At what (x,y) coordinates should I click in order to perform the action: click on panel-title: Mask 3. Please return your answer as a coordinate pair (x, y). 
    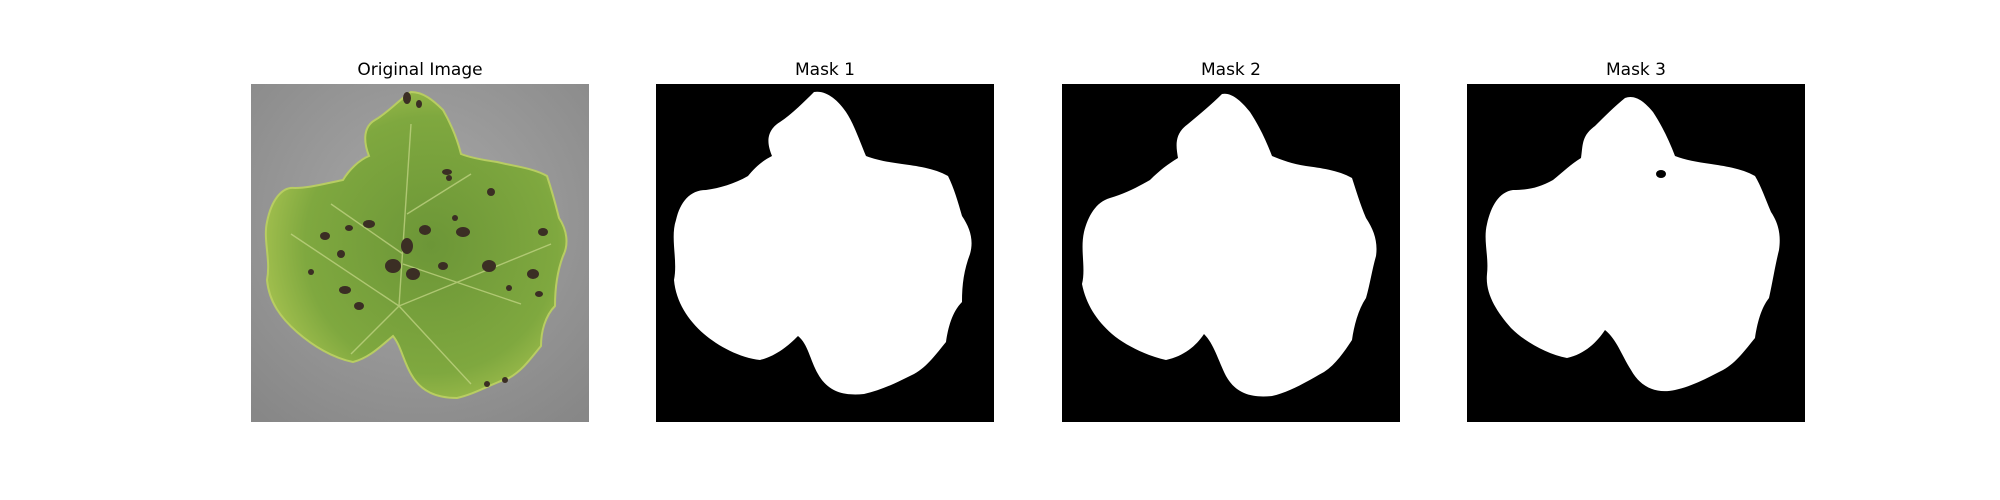
    Looking at the image, I should click on (1635, 70).